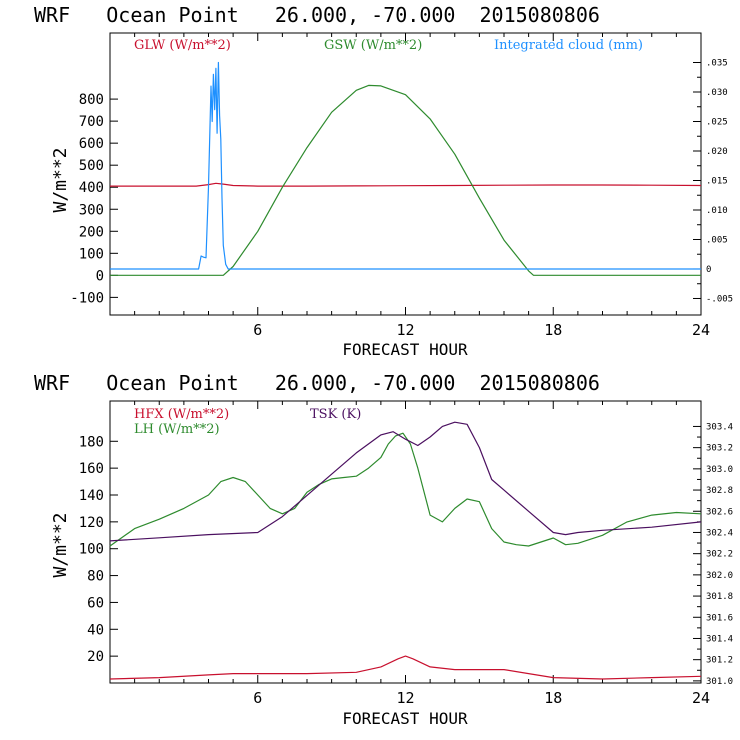 The width and height of the screenshot is (740, 740). I want to click on y-tick-label: 20, so click(95, 657).